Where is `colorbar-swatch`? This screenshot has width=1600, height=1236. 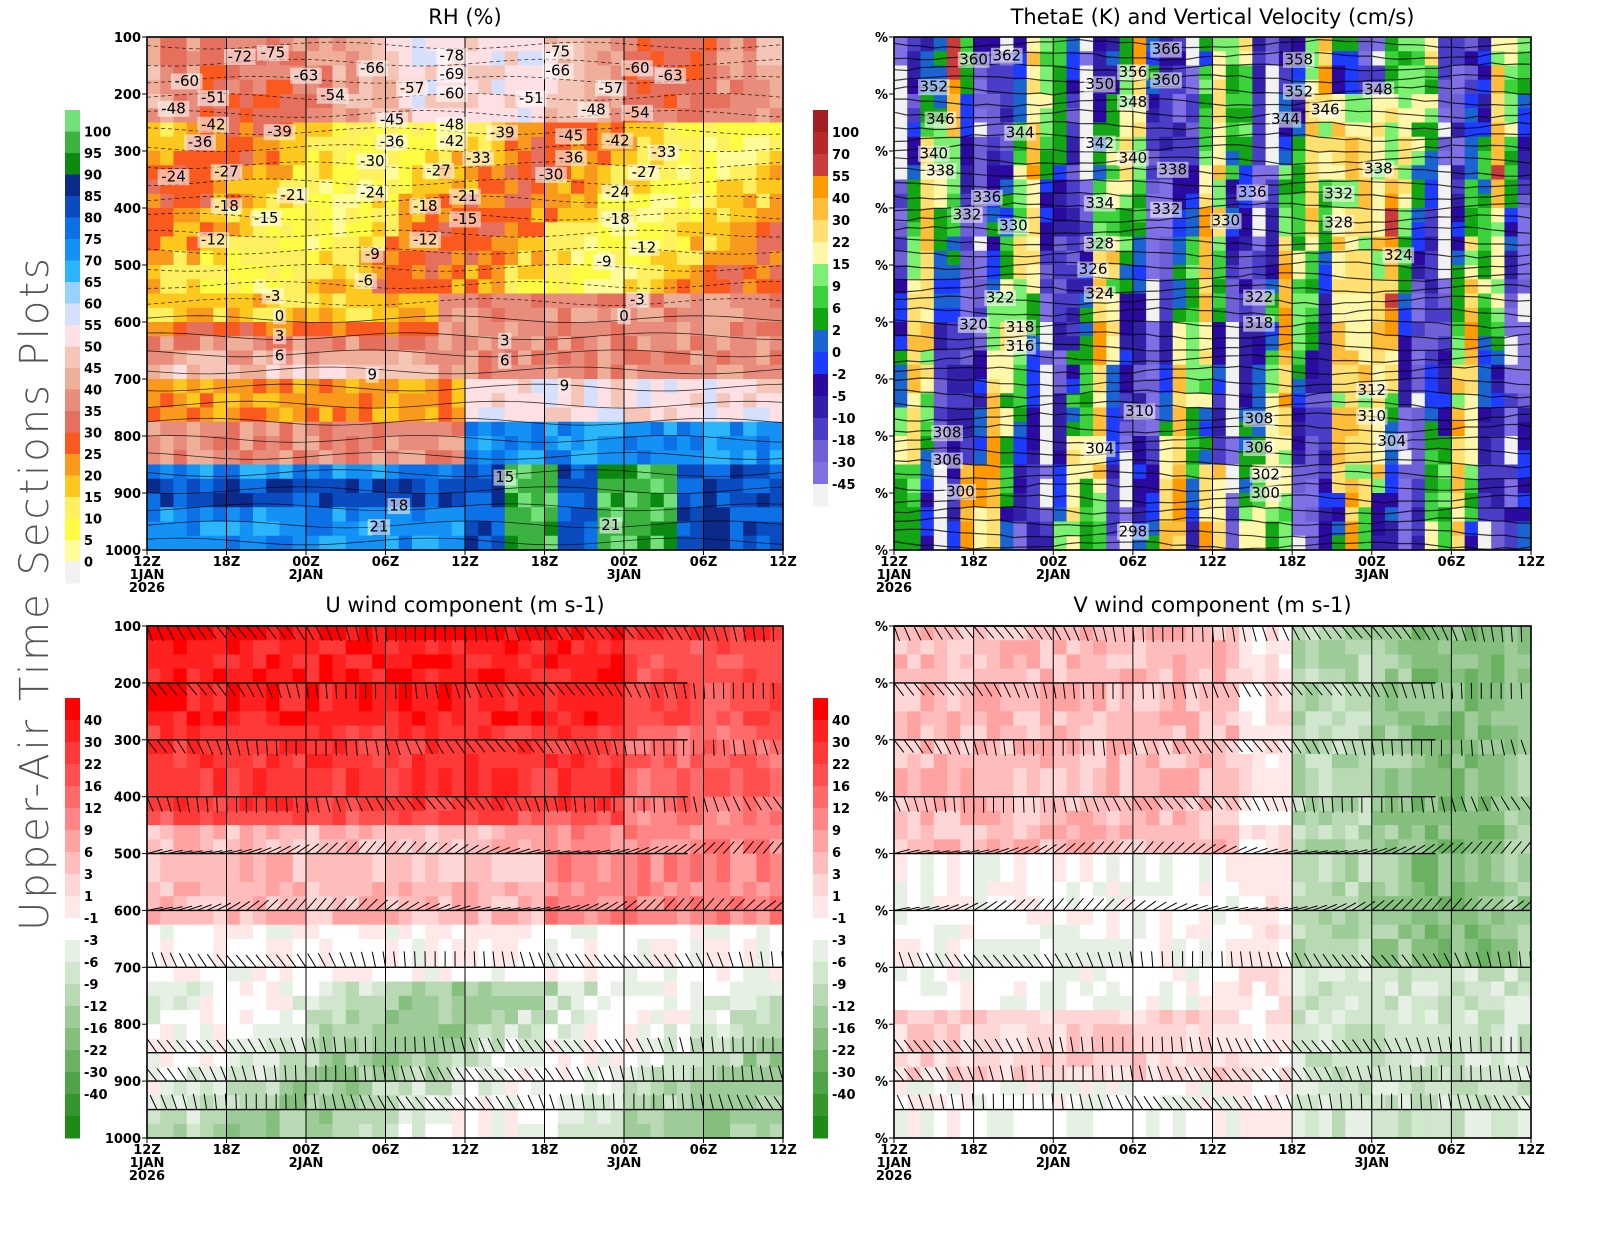
colorbar-swatch is located at coordinates (820, 187).